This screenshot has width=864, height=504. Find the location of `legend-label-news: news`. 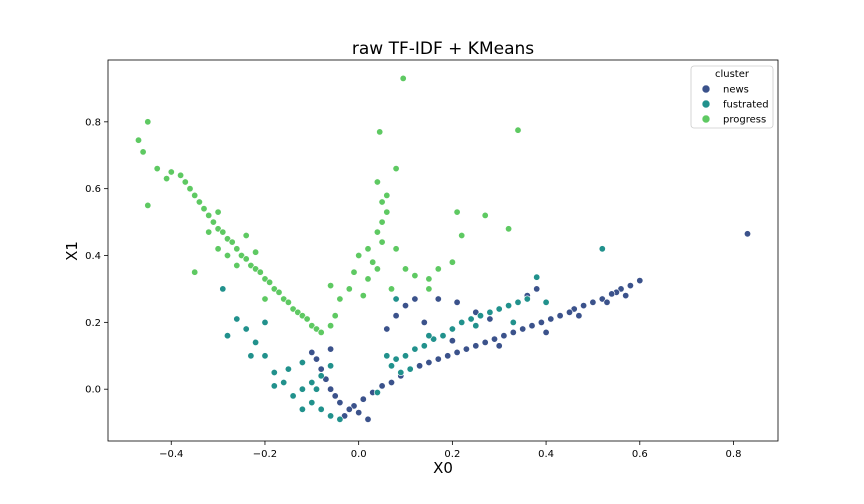

legend-label-news: news is located at coordinates (736, 90).